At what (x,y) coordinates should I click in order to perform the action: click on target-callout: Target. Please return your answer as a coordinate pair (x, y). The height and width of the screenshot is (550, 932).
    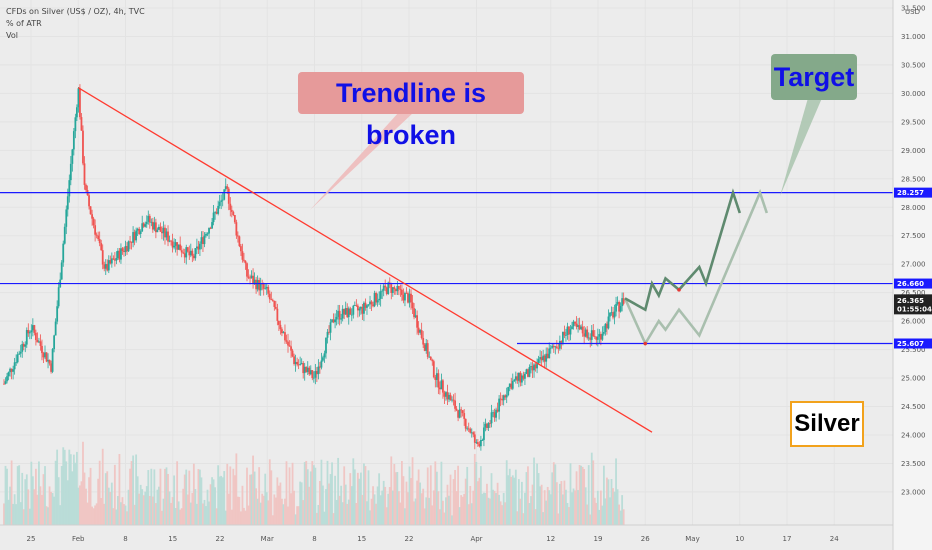
    Looking at the image, I should click on (814, 77).